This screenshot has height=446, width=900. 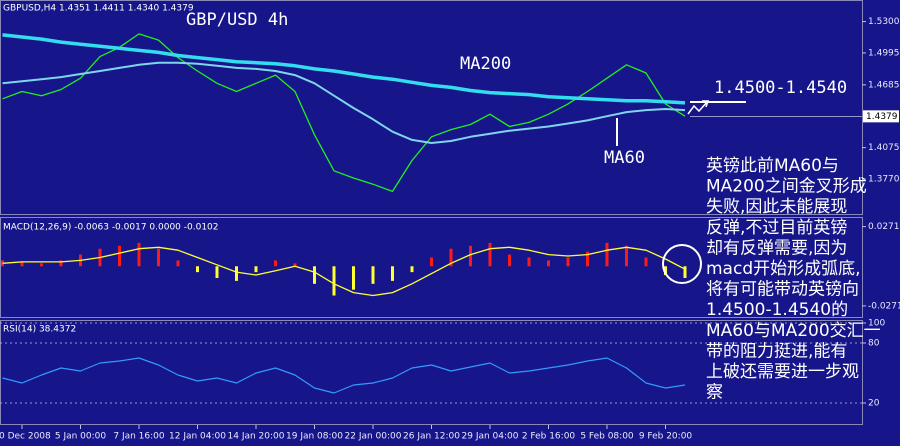 I want to click on x-tick-label: 7 Jan 16:00, so click(x=139, y=437).